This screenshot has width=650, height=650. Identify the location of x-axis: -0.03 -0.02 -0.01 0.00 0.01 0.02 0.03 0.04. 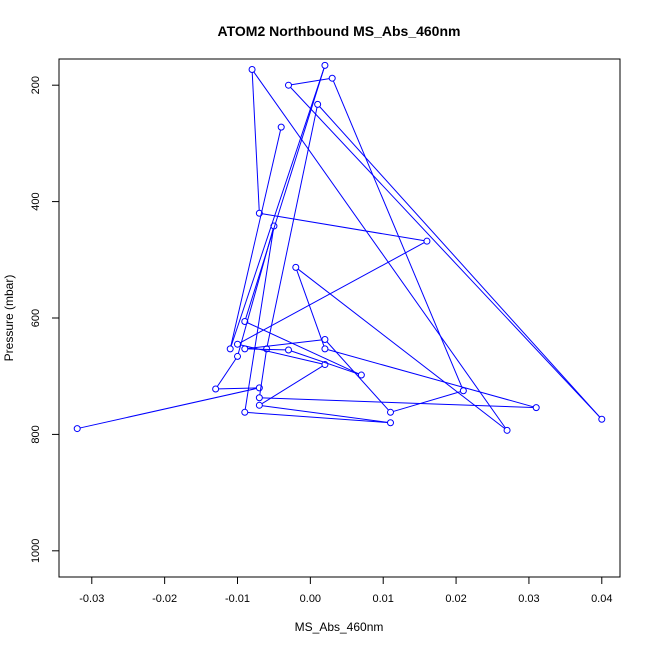
(345, 591).